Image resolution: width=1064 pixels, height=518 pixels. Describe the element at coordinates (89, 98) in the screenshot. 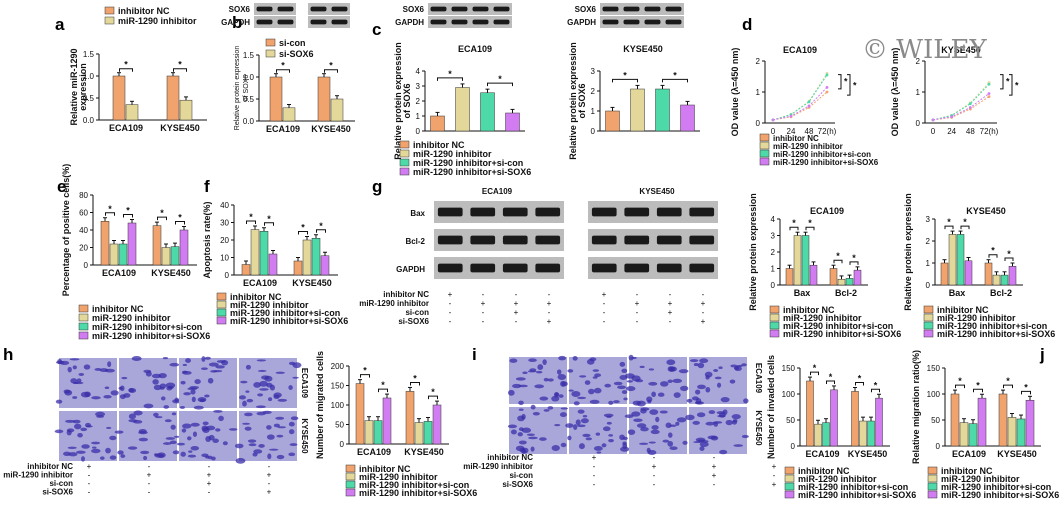

I see `y-tick-label: 0.5` at that location.